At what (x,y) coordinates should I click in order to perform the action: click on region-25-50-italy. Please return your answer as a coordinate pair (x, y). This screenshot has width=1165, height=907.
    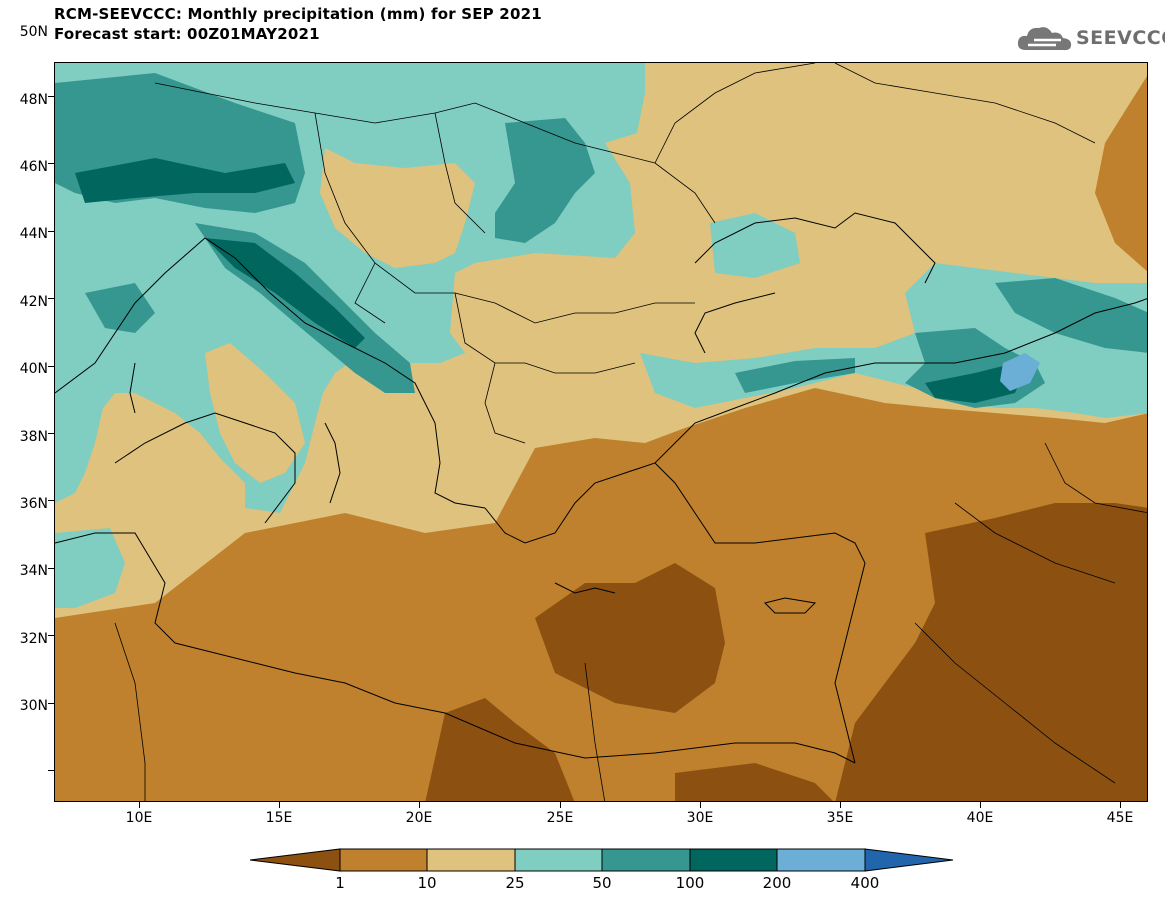
    Looking at the image, I should click on (255, 413).